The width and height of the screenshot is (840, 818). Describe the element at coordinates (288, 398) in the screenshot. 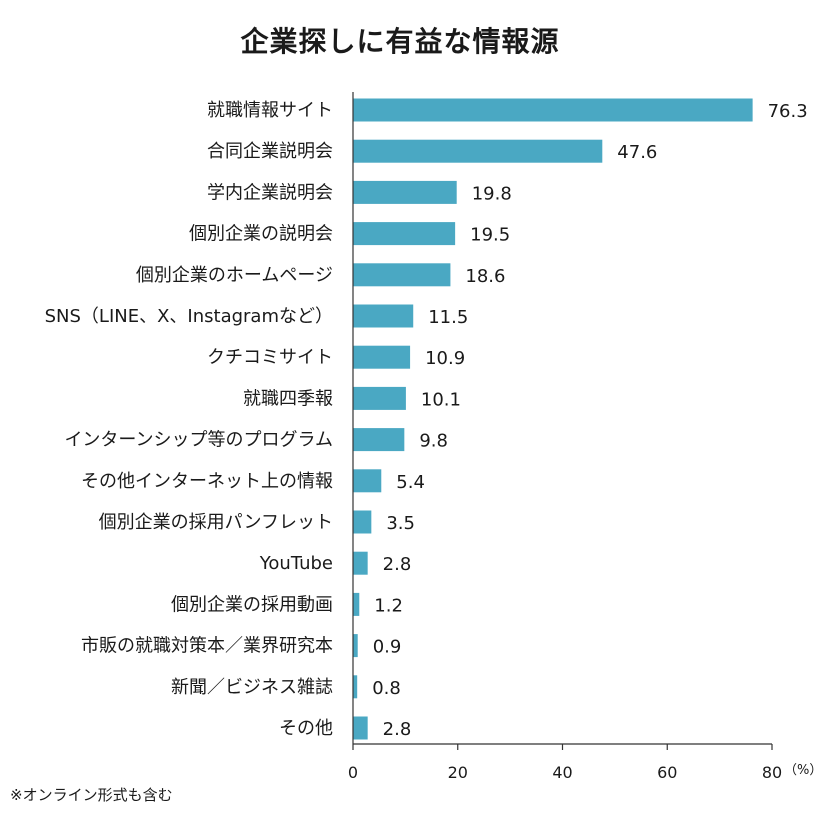

I see `category-label: 就職四季報` at that location.